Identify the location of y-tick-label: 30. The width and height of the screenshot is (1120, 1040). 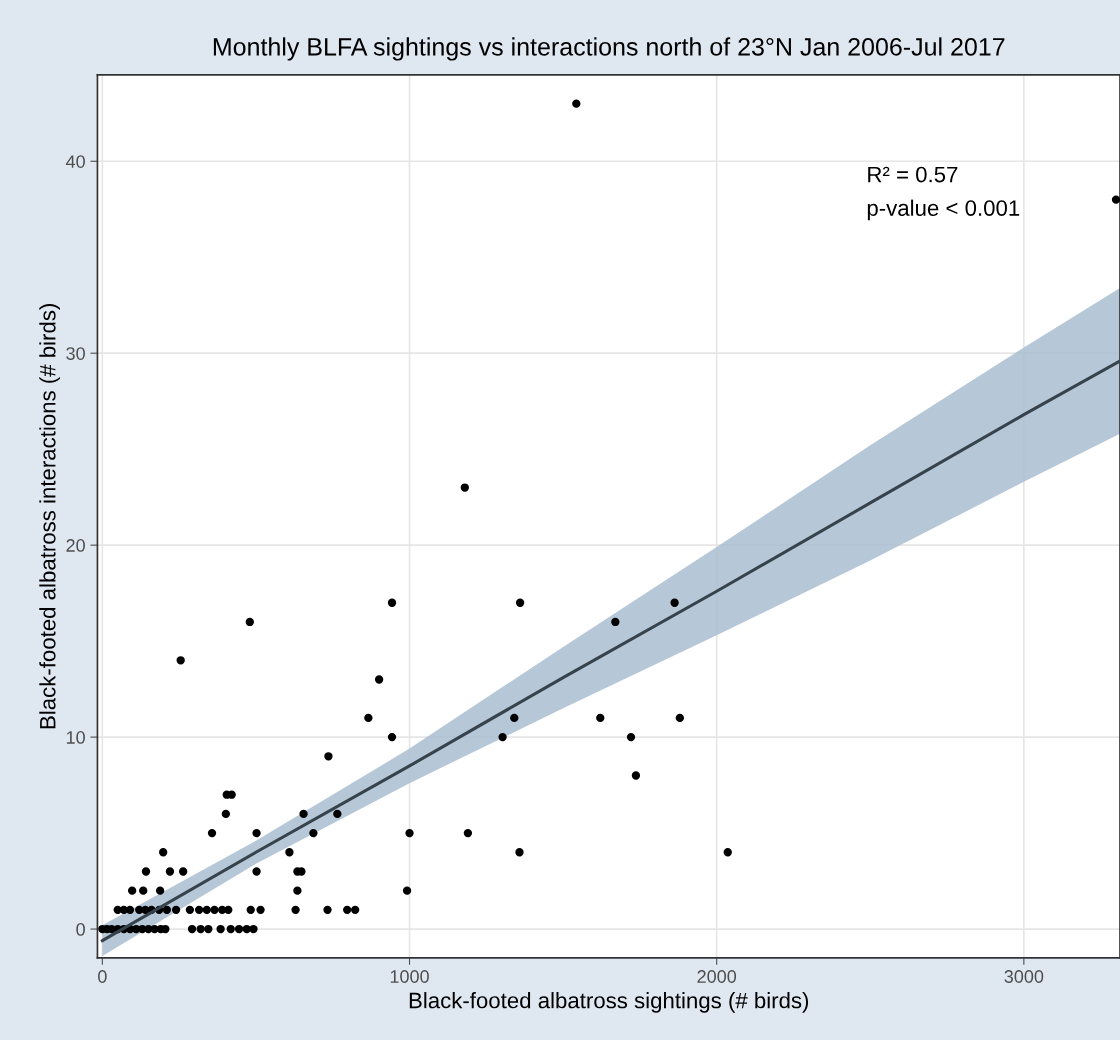
(75, 353).